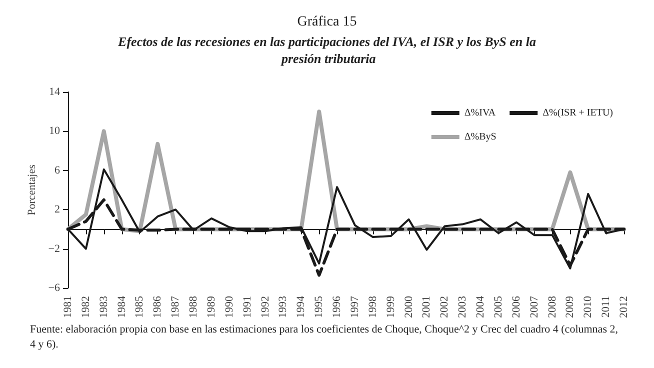 The image size is (654, 368). Describe the element at coordinates (247, 307) in the screenshot. I see `x-tick-label: 1991` at that location.